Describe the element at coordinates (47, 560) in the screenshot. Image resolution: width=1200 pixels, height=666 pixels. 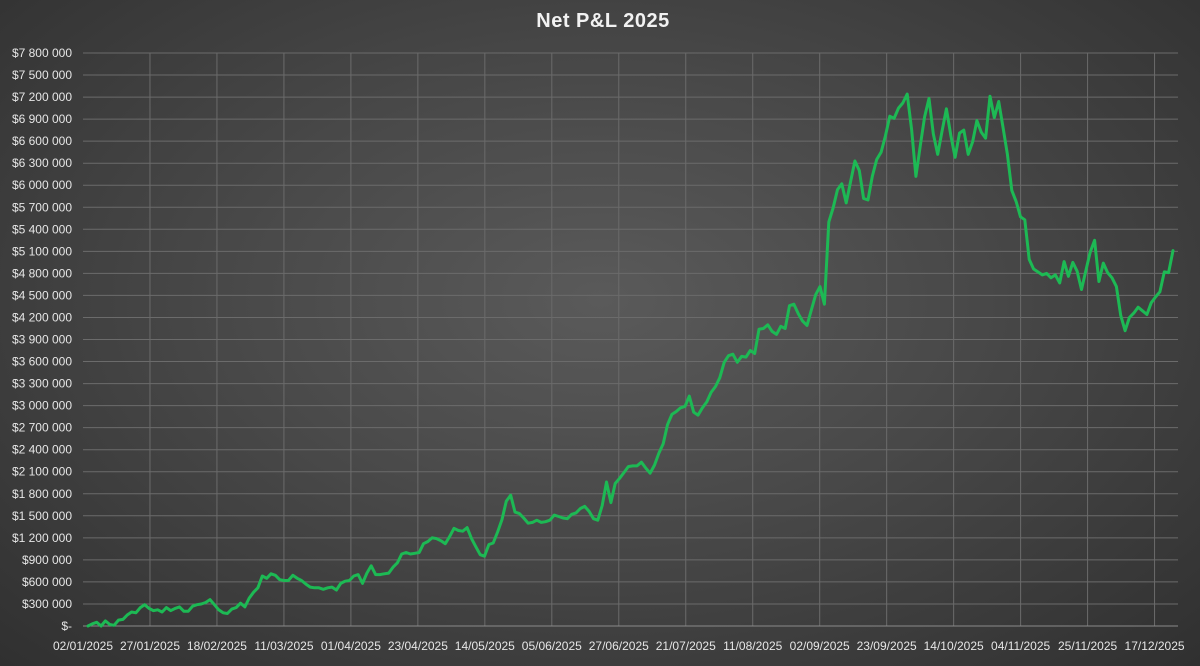
I see `y-tick-label: $900 000` at that location.